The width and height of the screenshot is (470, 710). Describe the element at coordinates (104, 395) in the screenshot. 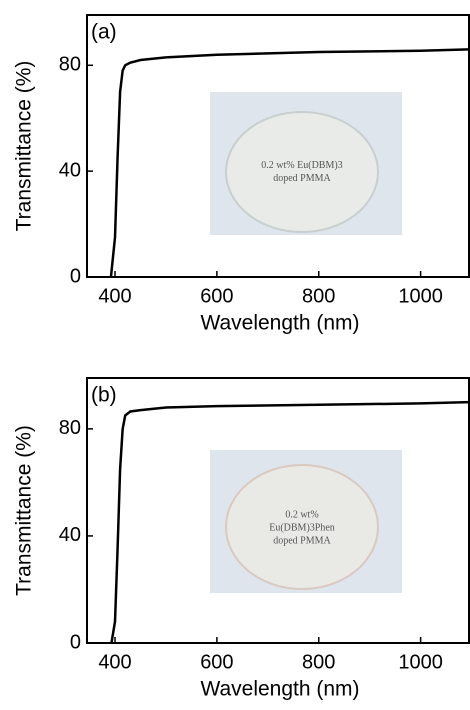

I see `panel-label: (b)` at that location.